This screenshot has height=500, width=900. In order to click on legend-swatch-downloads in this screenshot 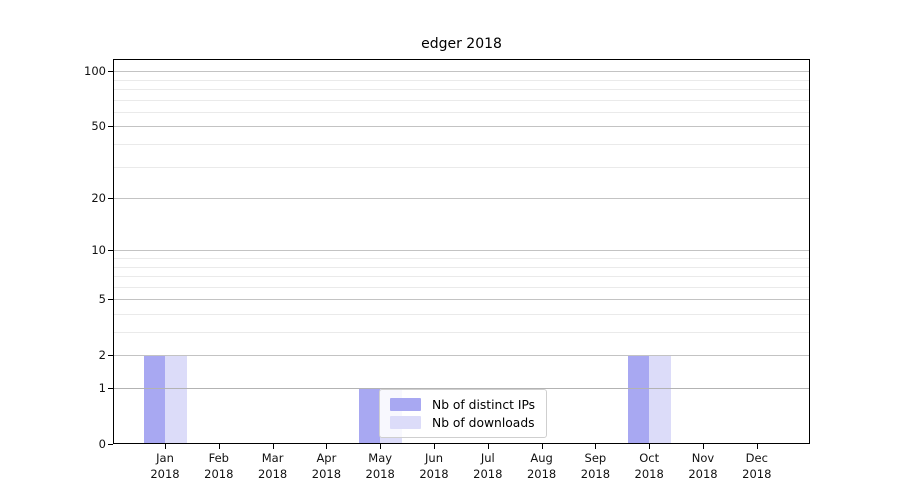, I will do `click(405, 422)`.